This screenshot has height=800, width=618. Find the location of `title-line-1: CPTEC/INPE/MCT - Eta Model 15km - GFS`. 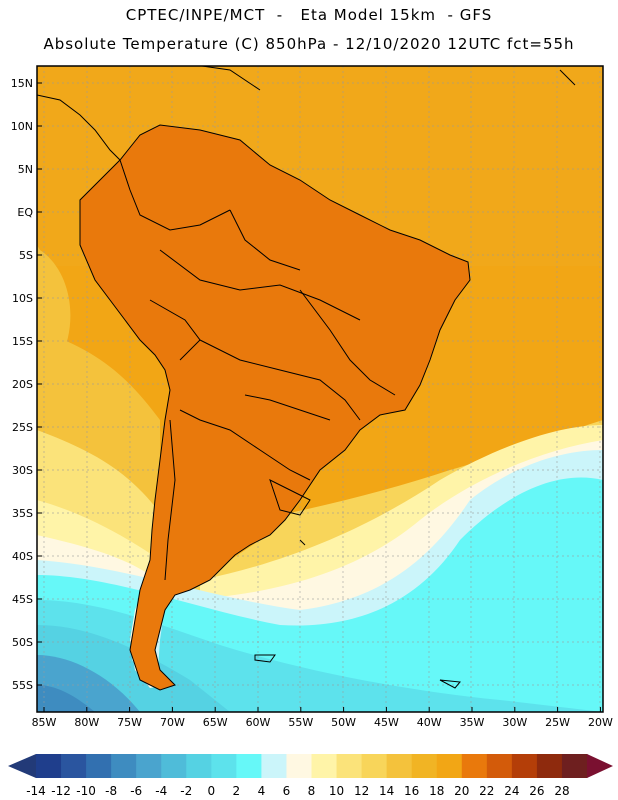

title-line-1: CPTEC/INPE/MCT - Eta Model 15km - GFS is located at coordinates (309, 15).